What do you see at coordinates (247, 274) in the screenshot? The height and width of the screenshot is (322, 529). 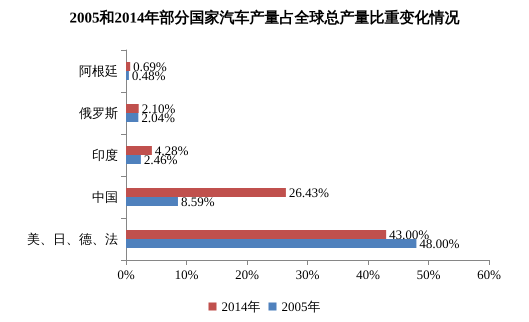 I see `x-tick-label: 20%` at bounding box center [247, 274].